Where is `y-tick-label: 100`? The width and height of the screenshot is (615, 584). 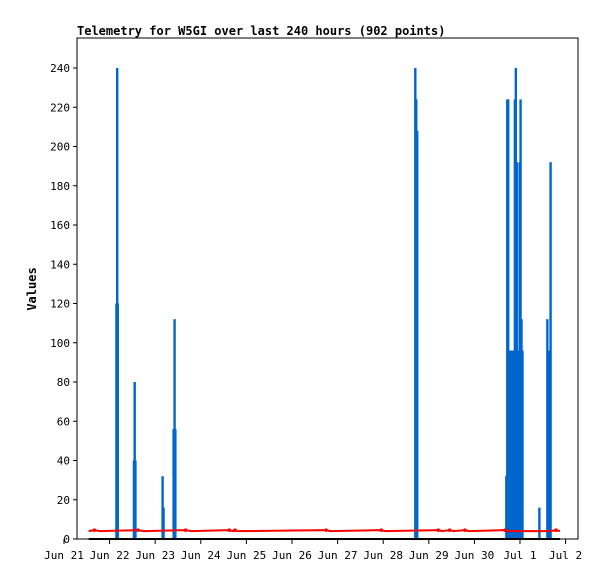 y-tick-label: 100 is located at coordinates (60, 343).